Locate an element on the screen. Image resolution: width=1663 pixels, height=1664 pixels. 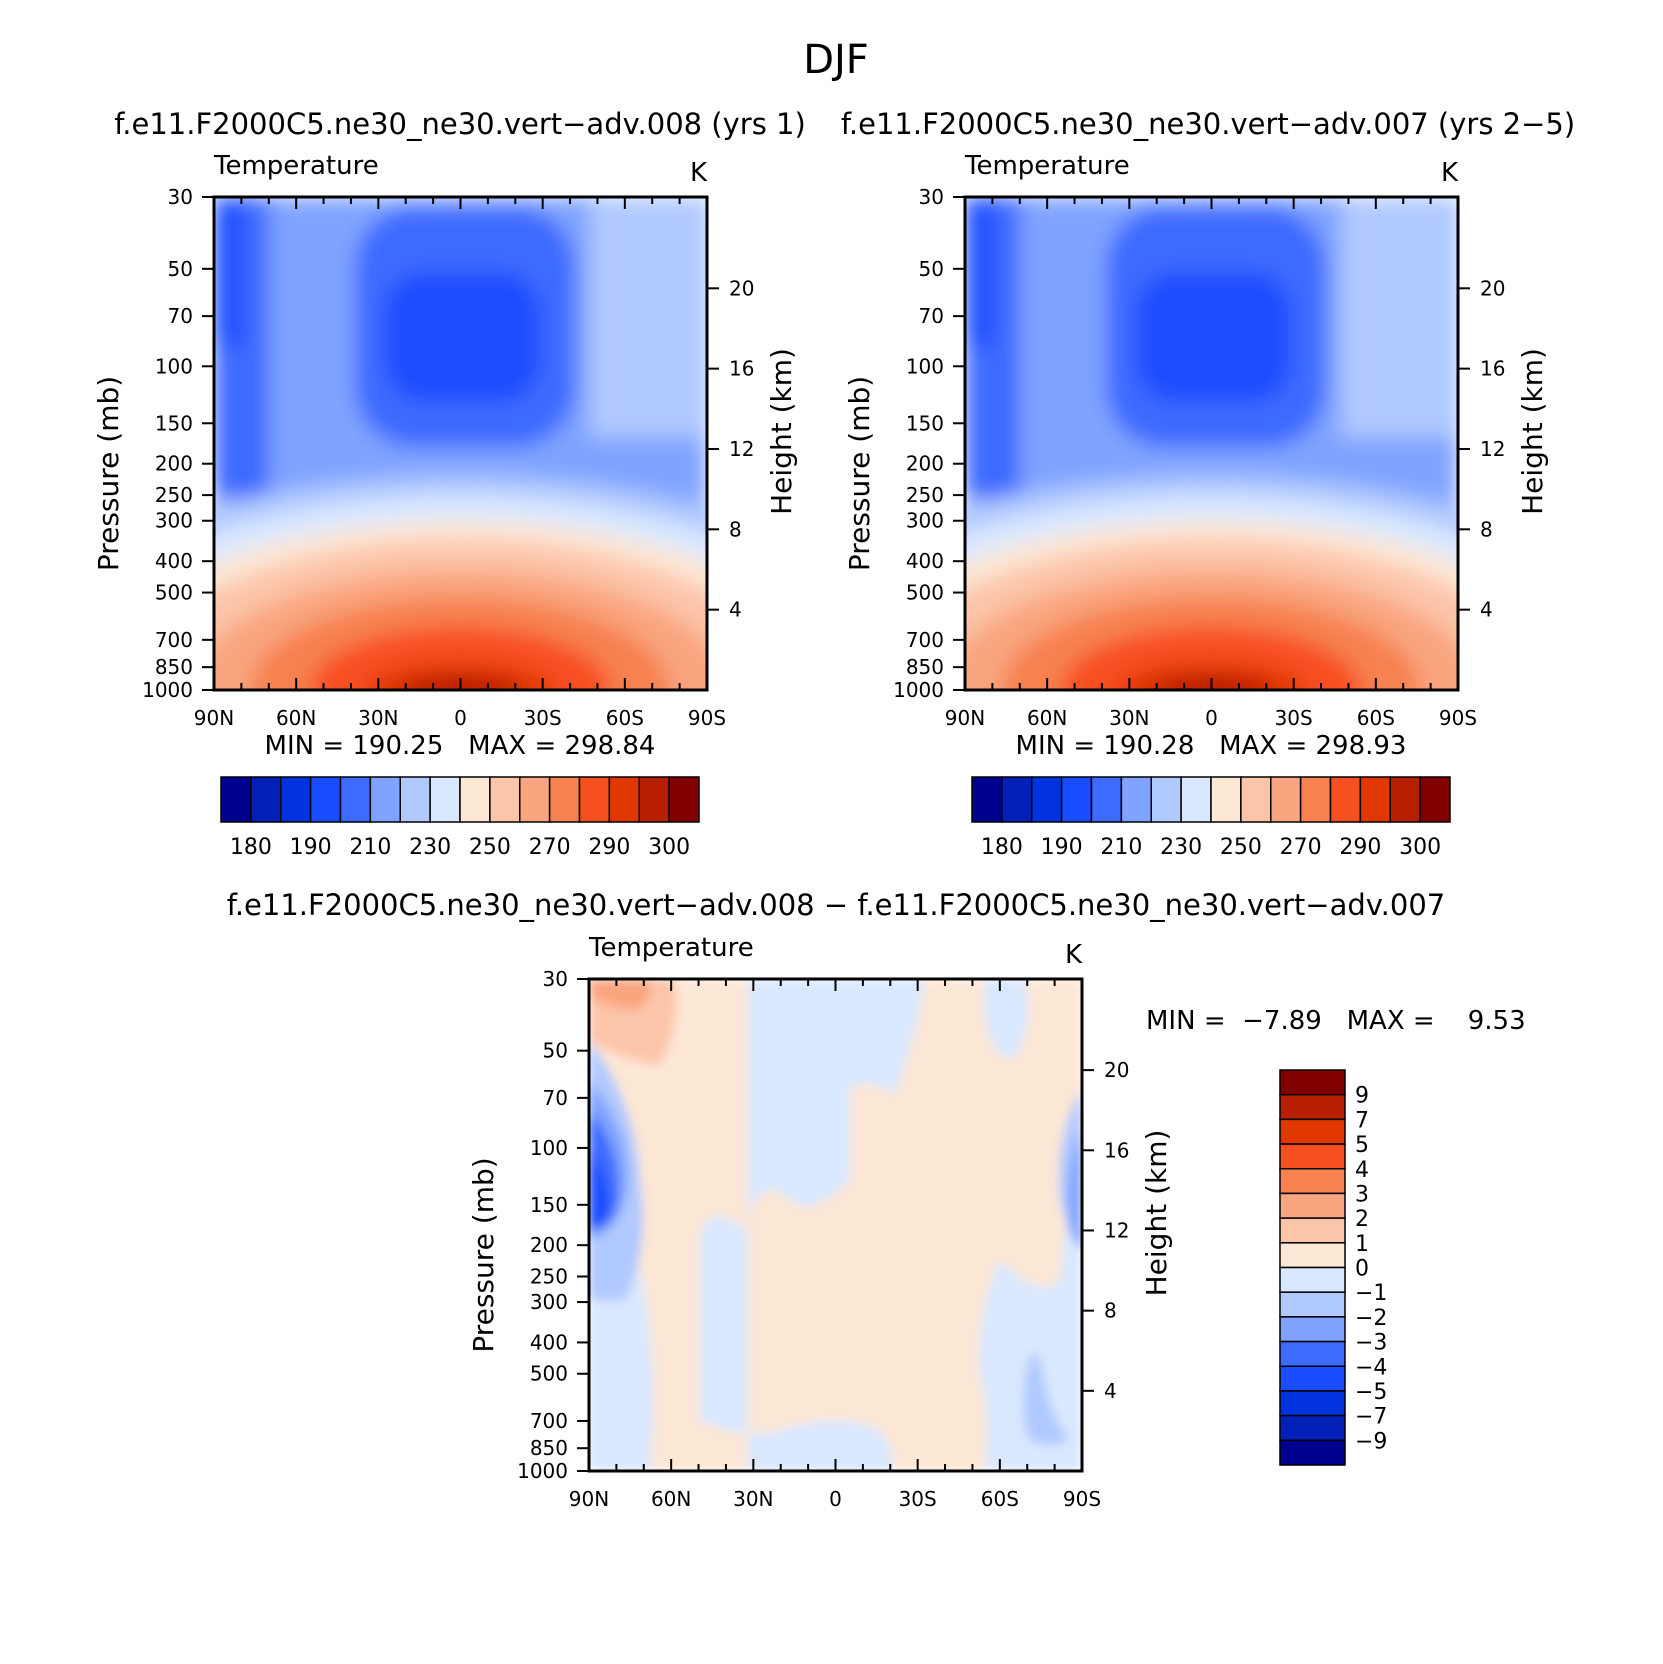
figure-title: DJF is located at coordinates (836, 60).